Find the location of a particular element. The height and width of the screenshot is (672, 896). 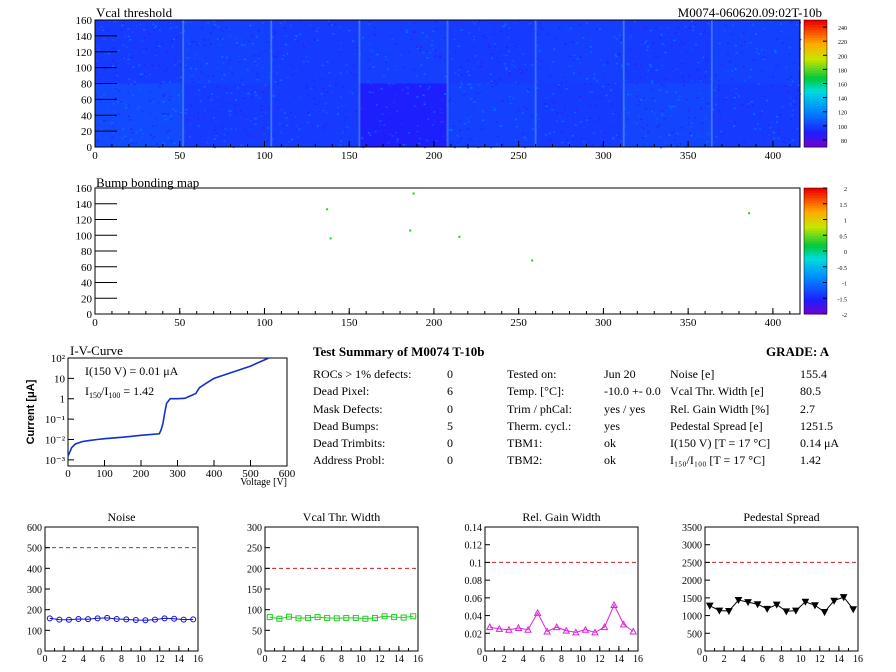

y-tick-label: 300 is located at coordinates (254, 528).